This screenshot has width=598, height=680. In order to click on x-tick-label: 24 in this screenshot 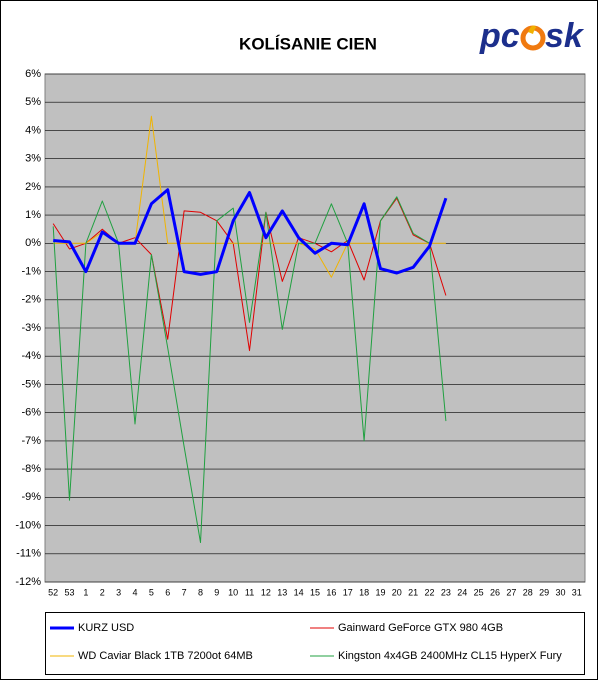, I will do `click(462, 592)`.